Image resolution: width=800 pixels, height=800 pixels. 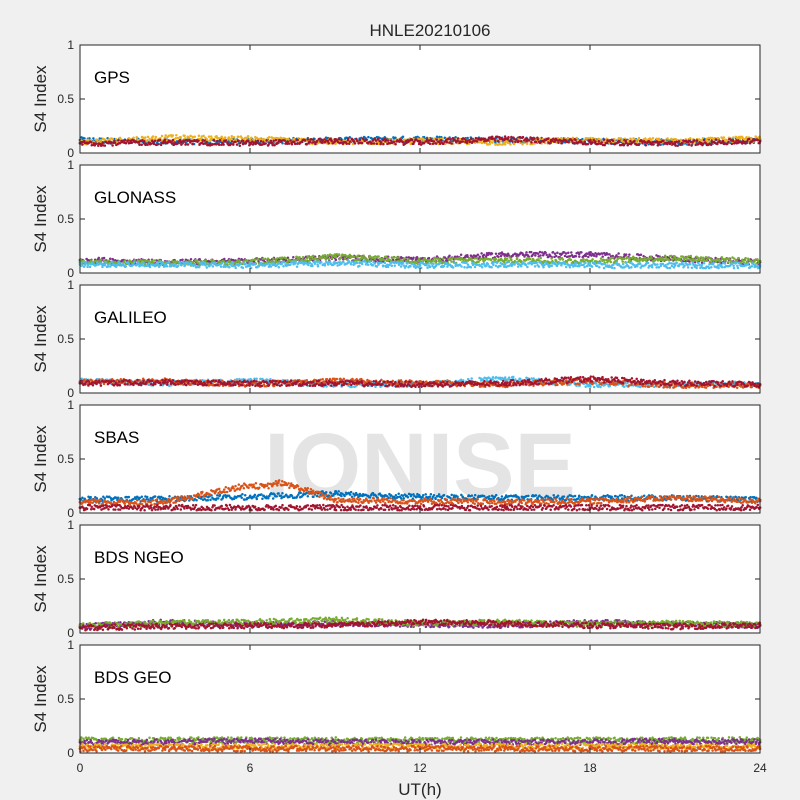 What do you see at coordinates (70, 165) in the screenshot?
I see `y-tick-label: 1` at bounding box center [70, 165].